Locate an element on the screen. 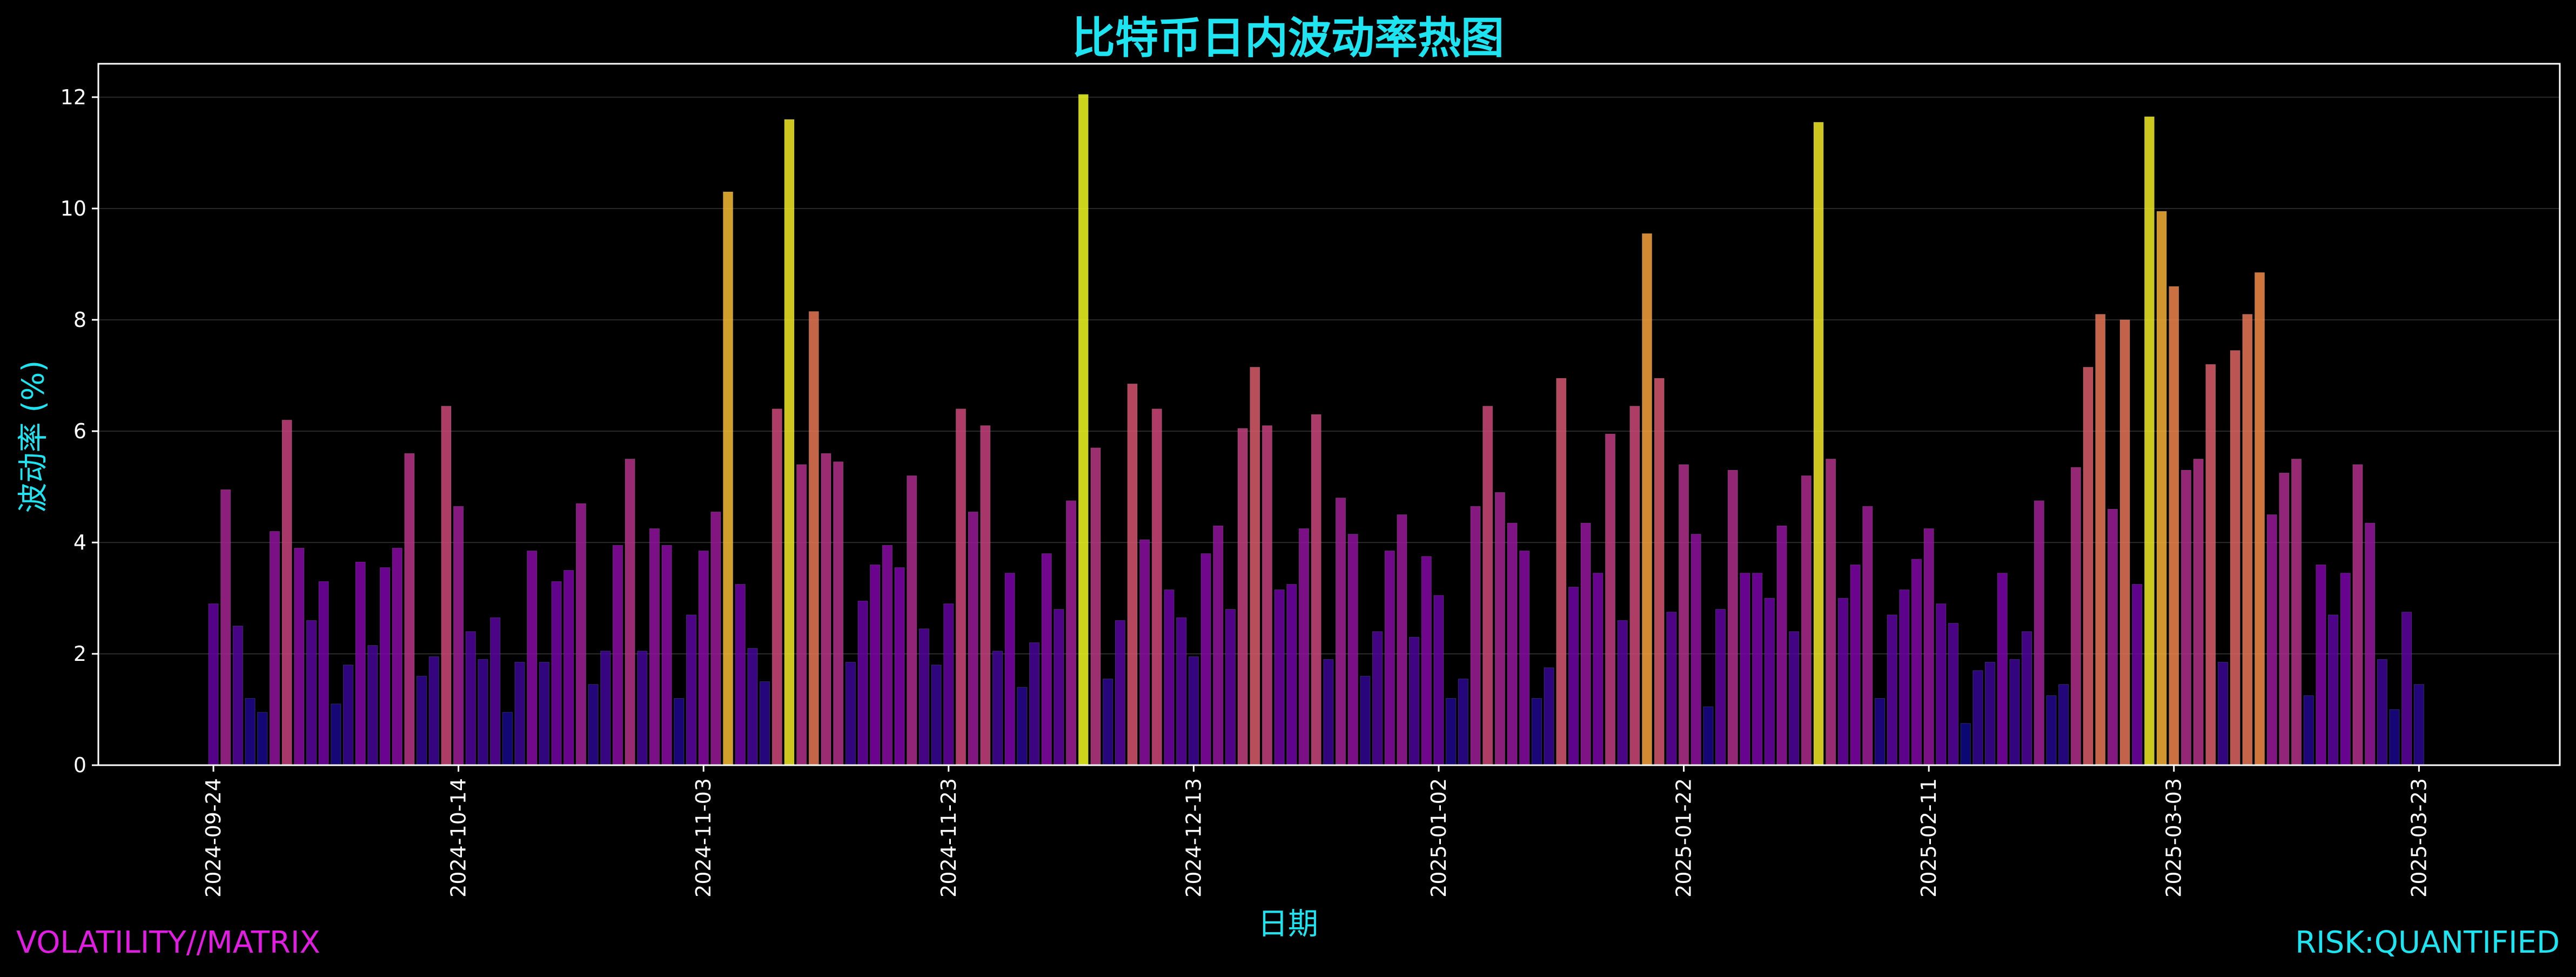 Image resolution: width=2576 pixels, height=977 pixels. x-tick-label: 2024-09-24 is located at coordinates (214, 838).